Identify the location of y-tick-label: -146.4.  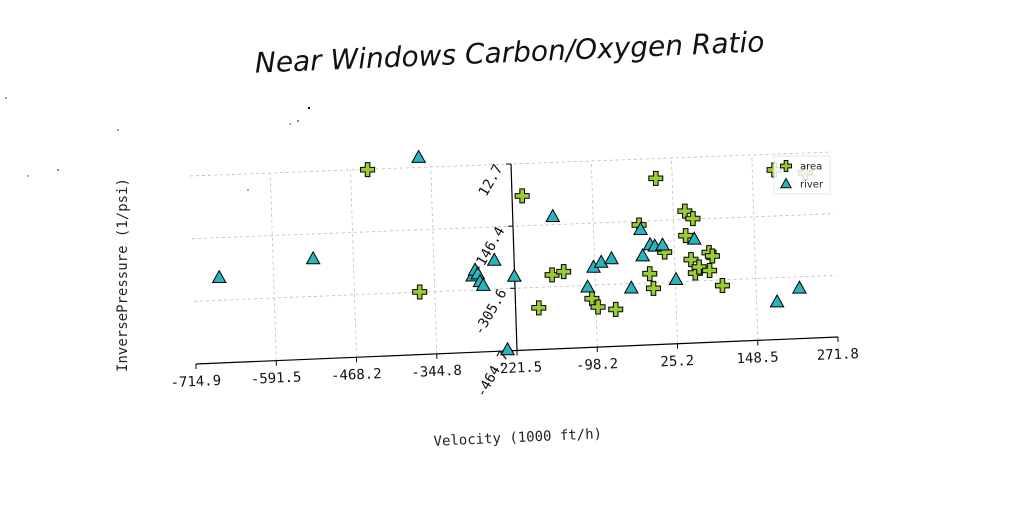
(488, 250).